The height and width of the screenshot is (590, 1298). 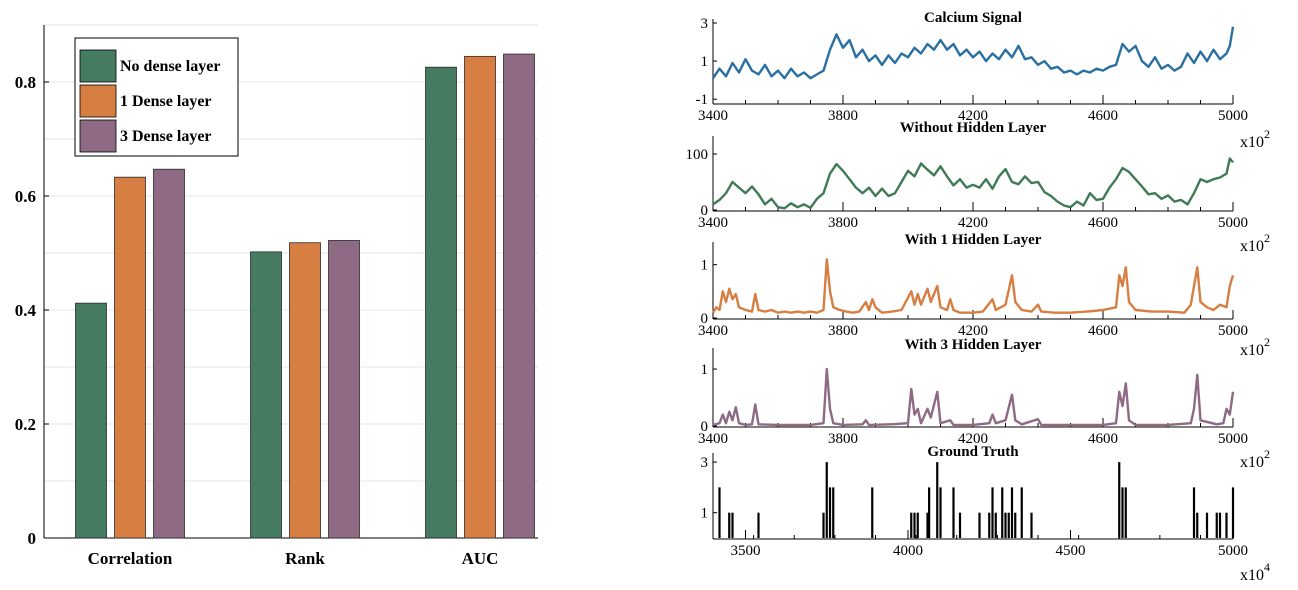 What do you see at coordinates (1255, 572) in the screenshot?
I see `x-multiplier-label: x104` at bounding box center [1255, 572].